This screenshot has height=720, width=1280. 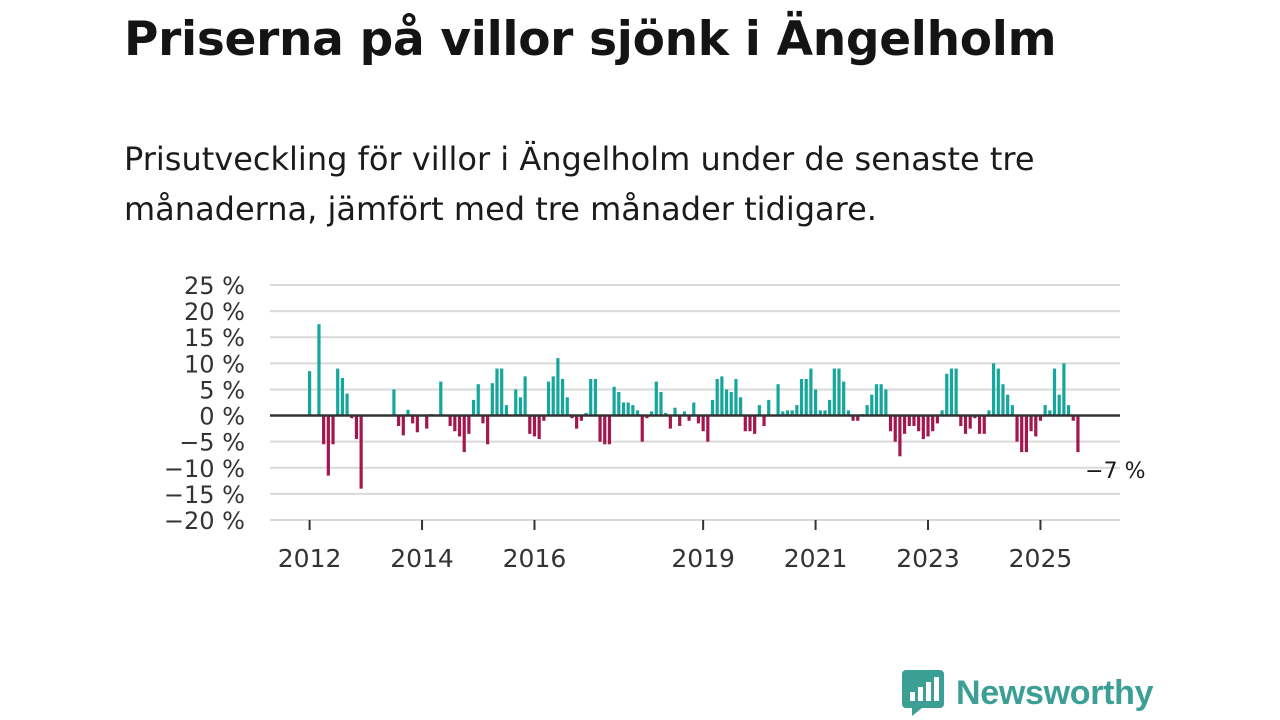 I want to click on x-tick-label: 2016, so click(x=535, y=558).